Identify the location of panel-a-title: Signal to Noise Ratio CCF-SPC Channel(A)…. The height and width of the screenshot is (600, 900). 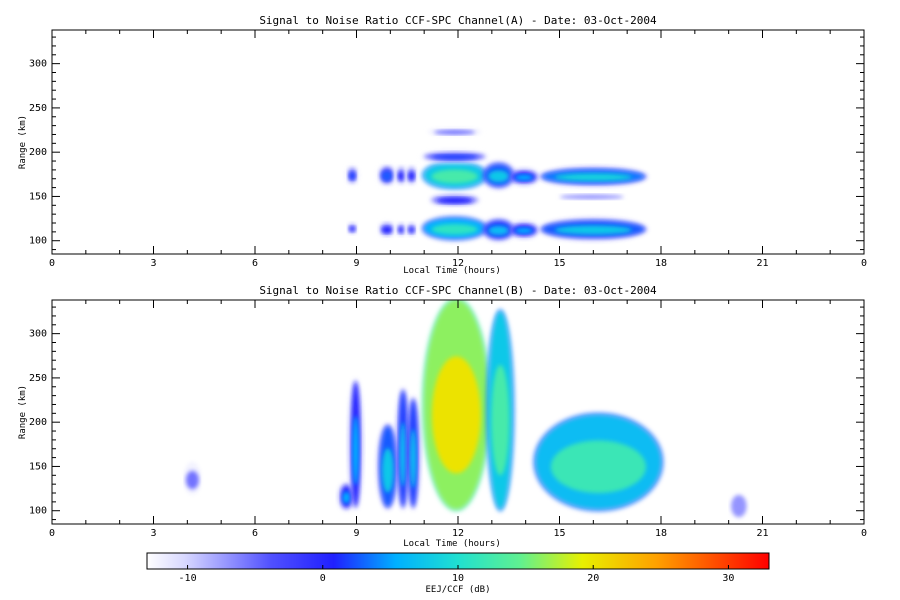
(458, 20).